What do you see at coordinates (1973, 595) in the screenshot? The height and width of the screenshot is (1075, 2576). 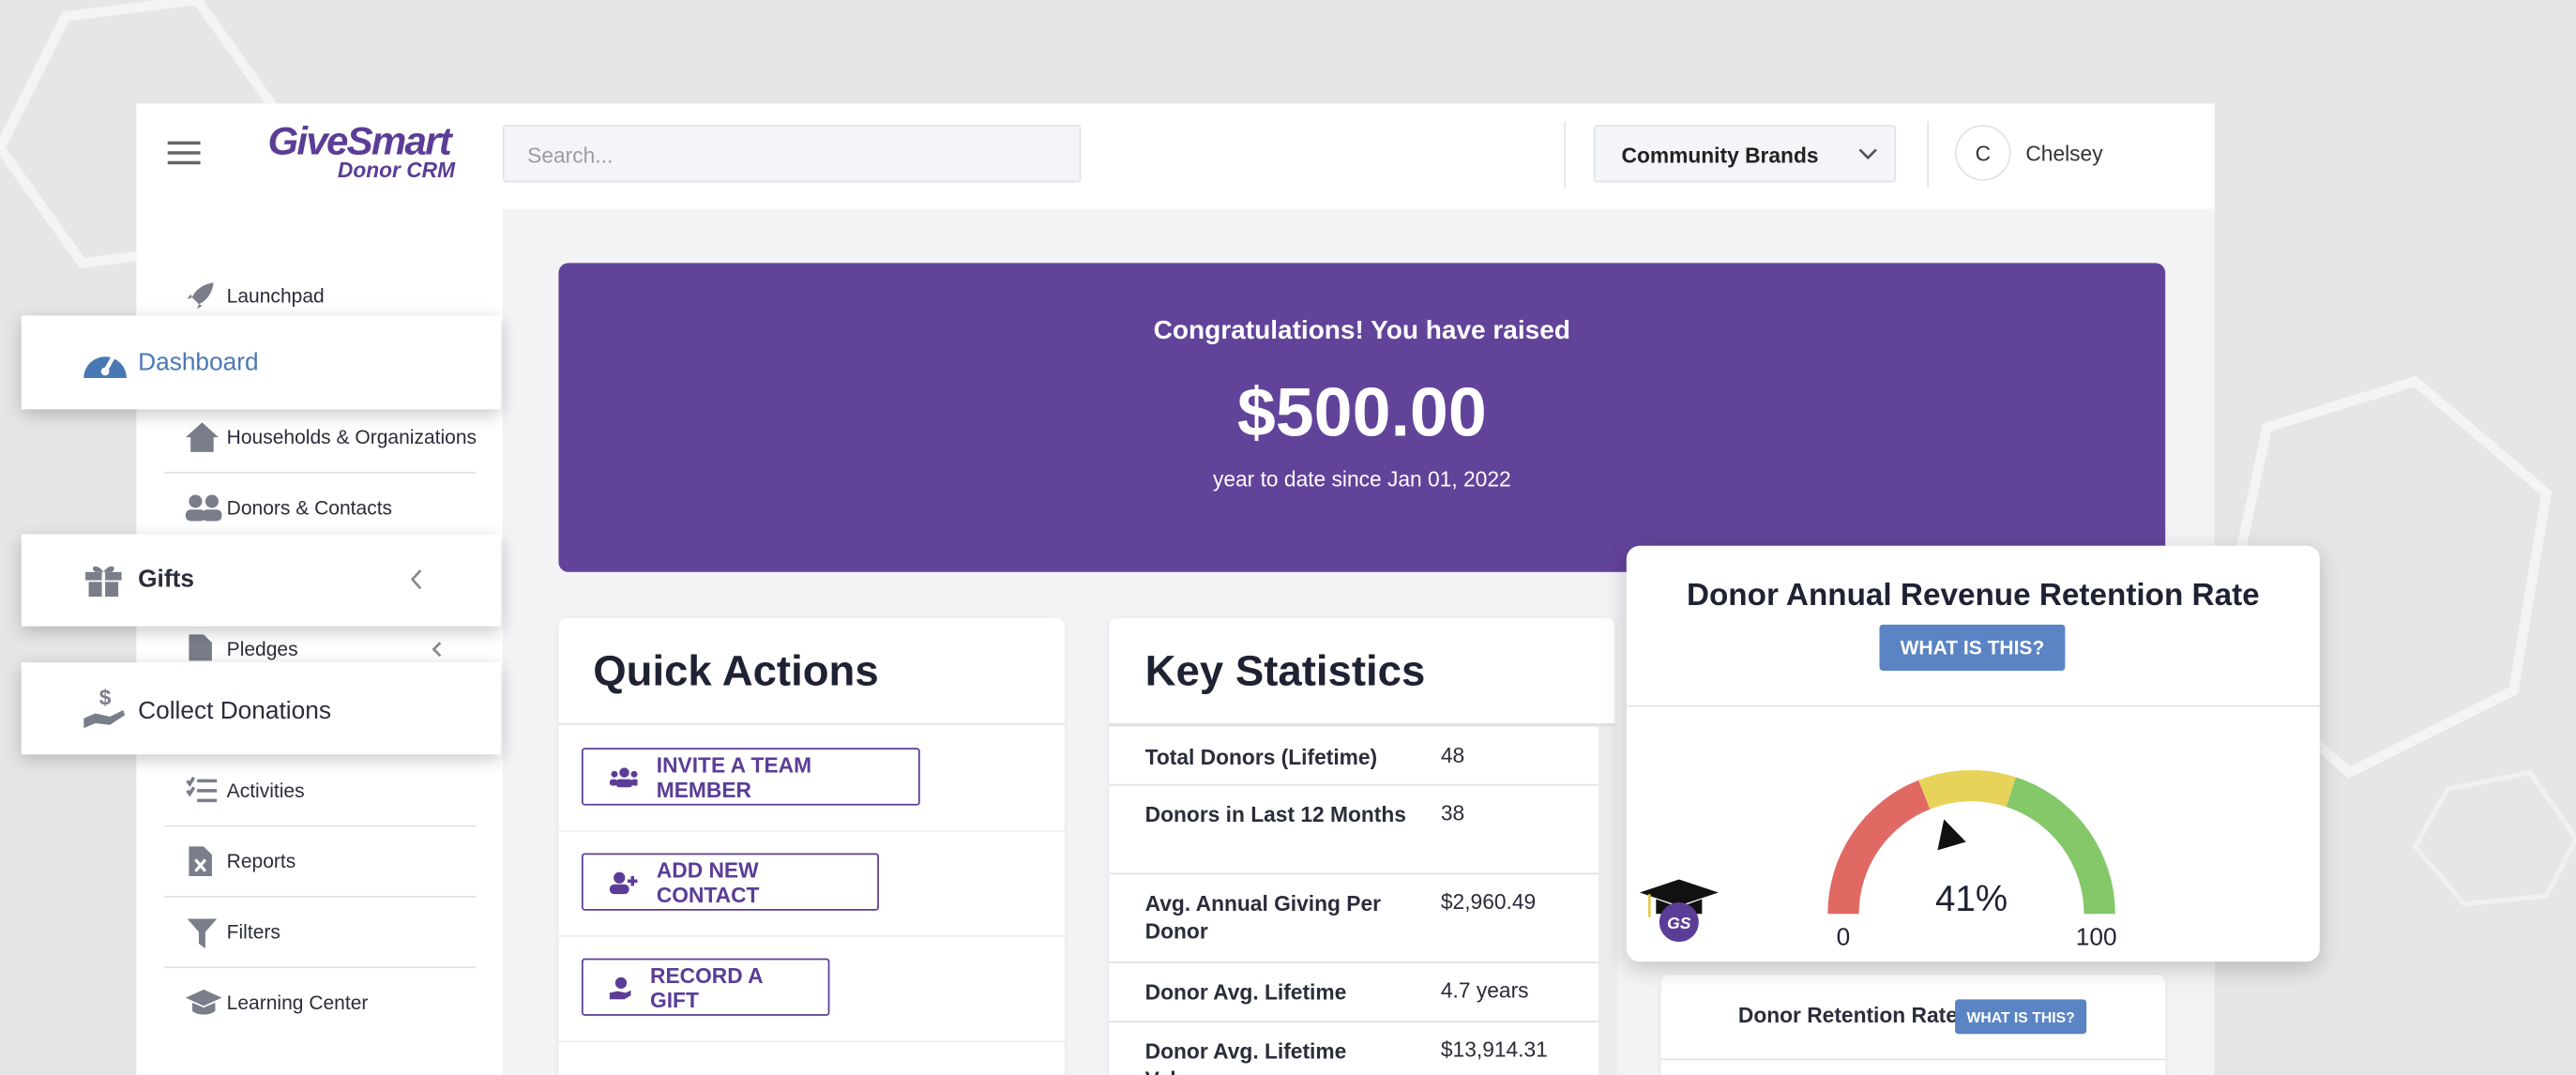 I see `card-title: Donor Annual Revenue Retention Rate` at bounding box center [1973, 595].